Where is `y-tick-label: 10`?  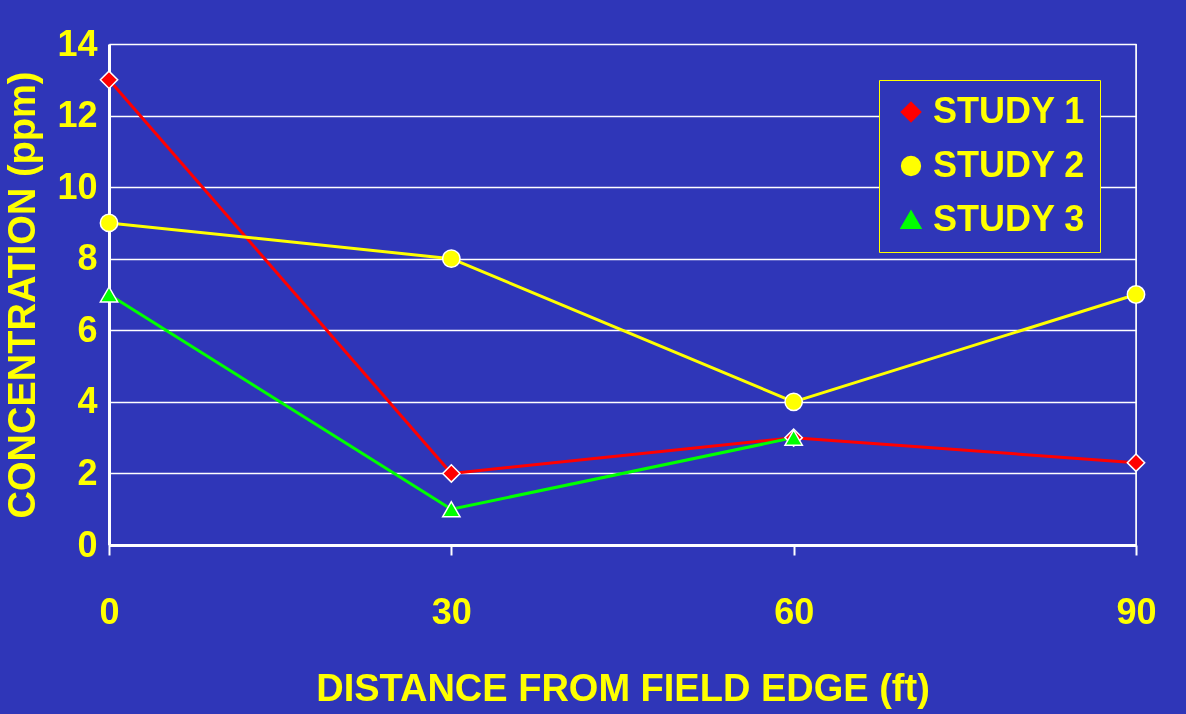 y-tick-label: 10 is located at coordinates (77, 186).